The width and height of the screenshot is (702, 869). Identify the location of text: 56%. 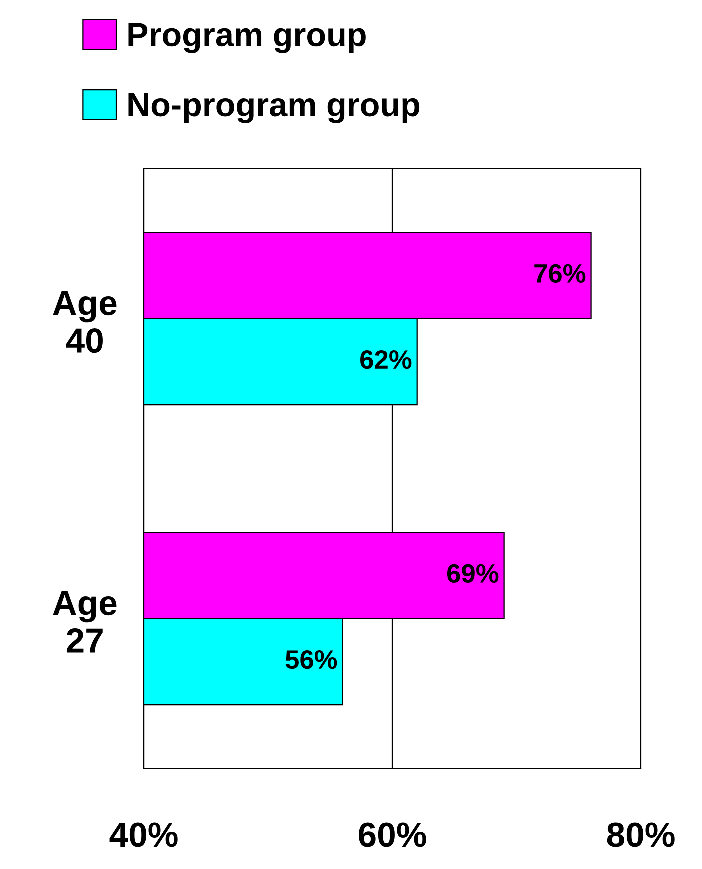
(312, 660).